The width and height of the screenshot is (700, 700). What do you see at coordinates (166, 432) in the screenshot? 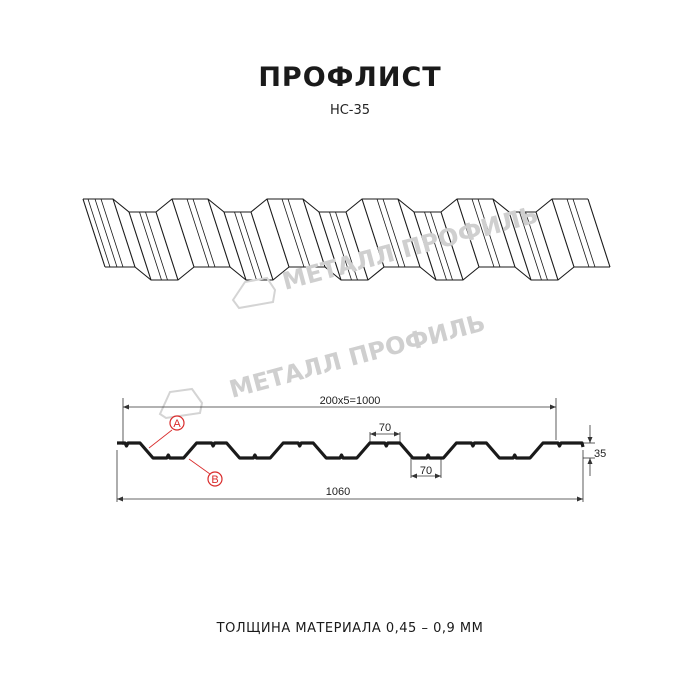
I see `marker-a: A` at bounding box center [166, 432].